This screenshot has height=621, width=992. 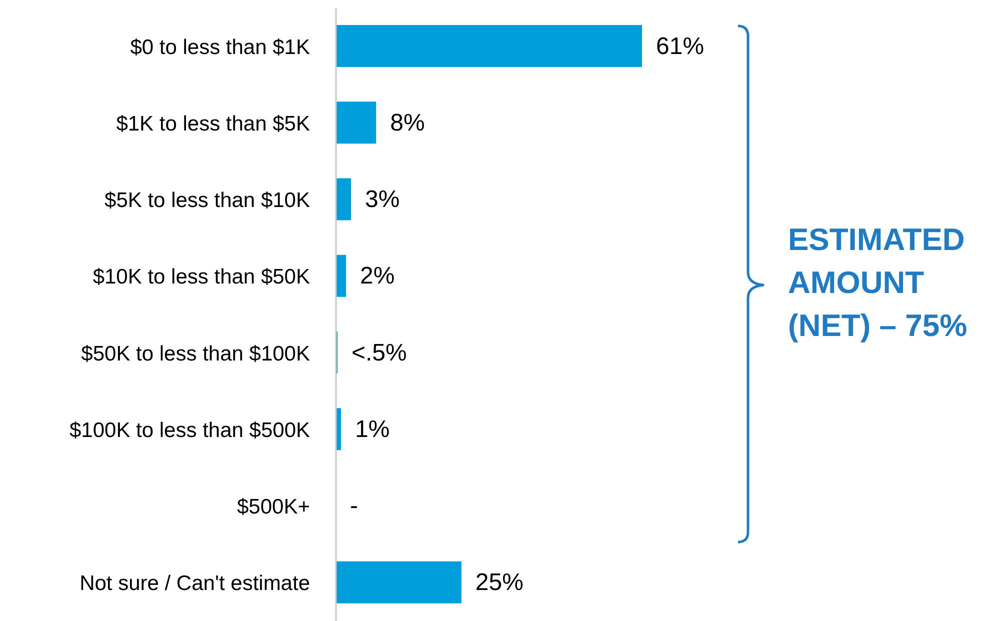 I want to click on y-tick-label: $500K+, so click(x=273, y=507).